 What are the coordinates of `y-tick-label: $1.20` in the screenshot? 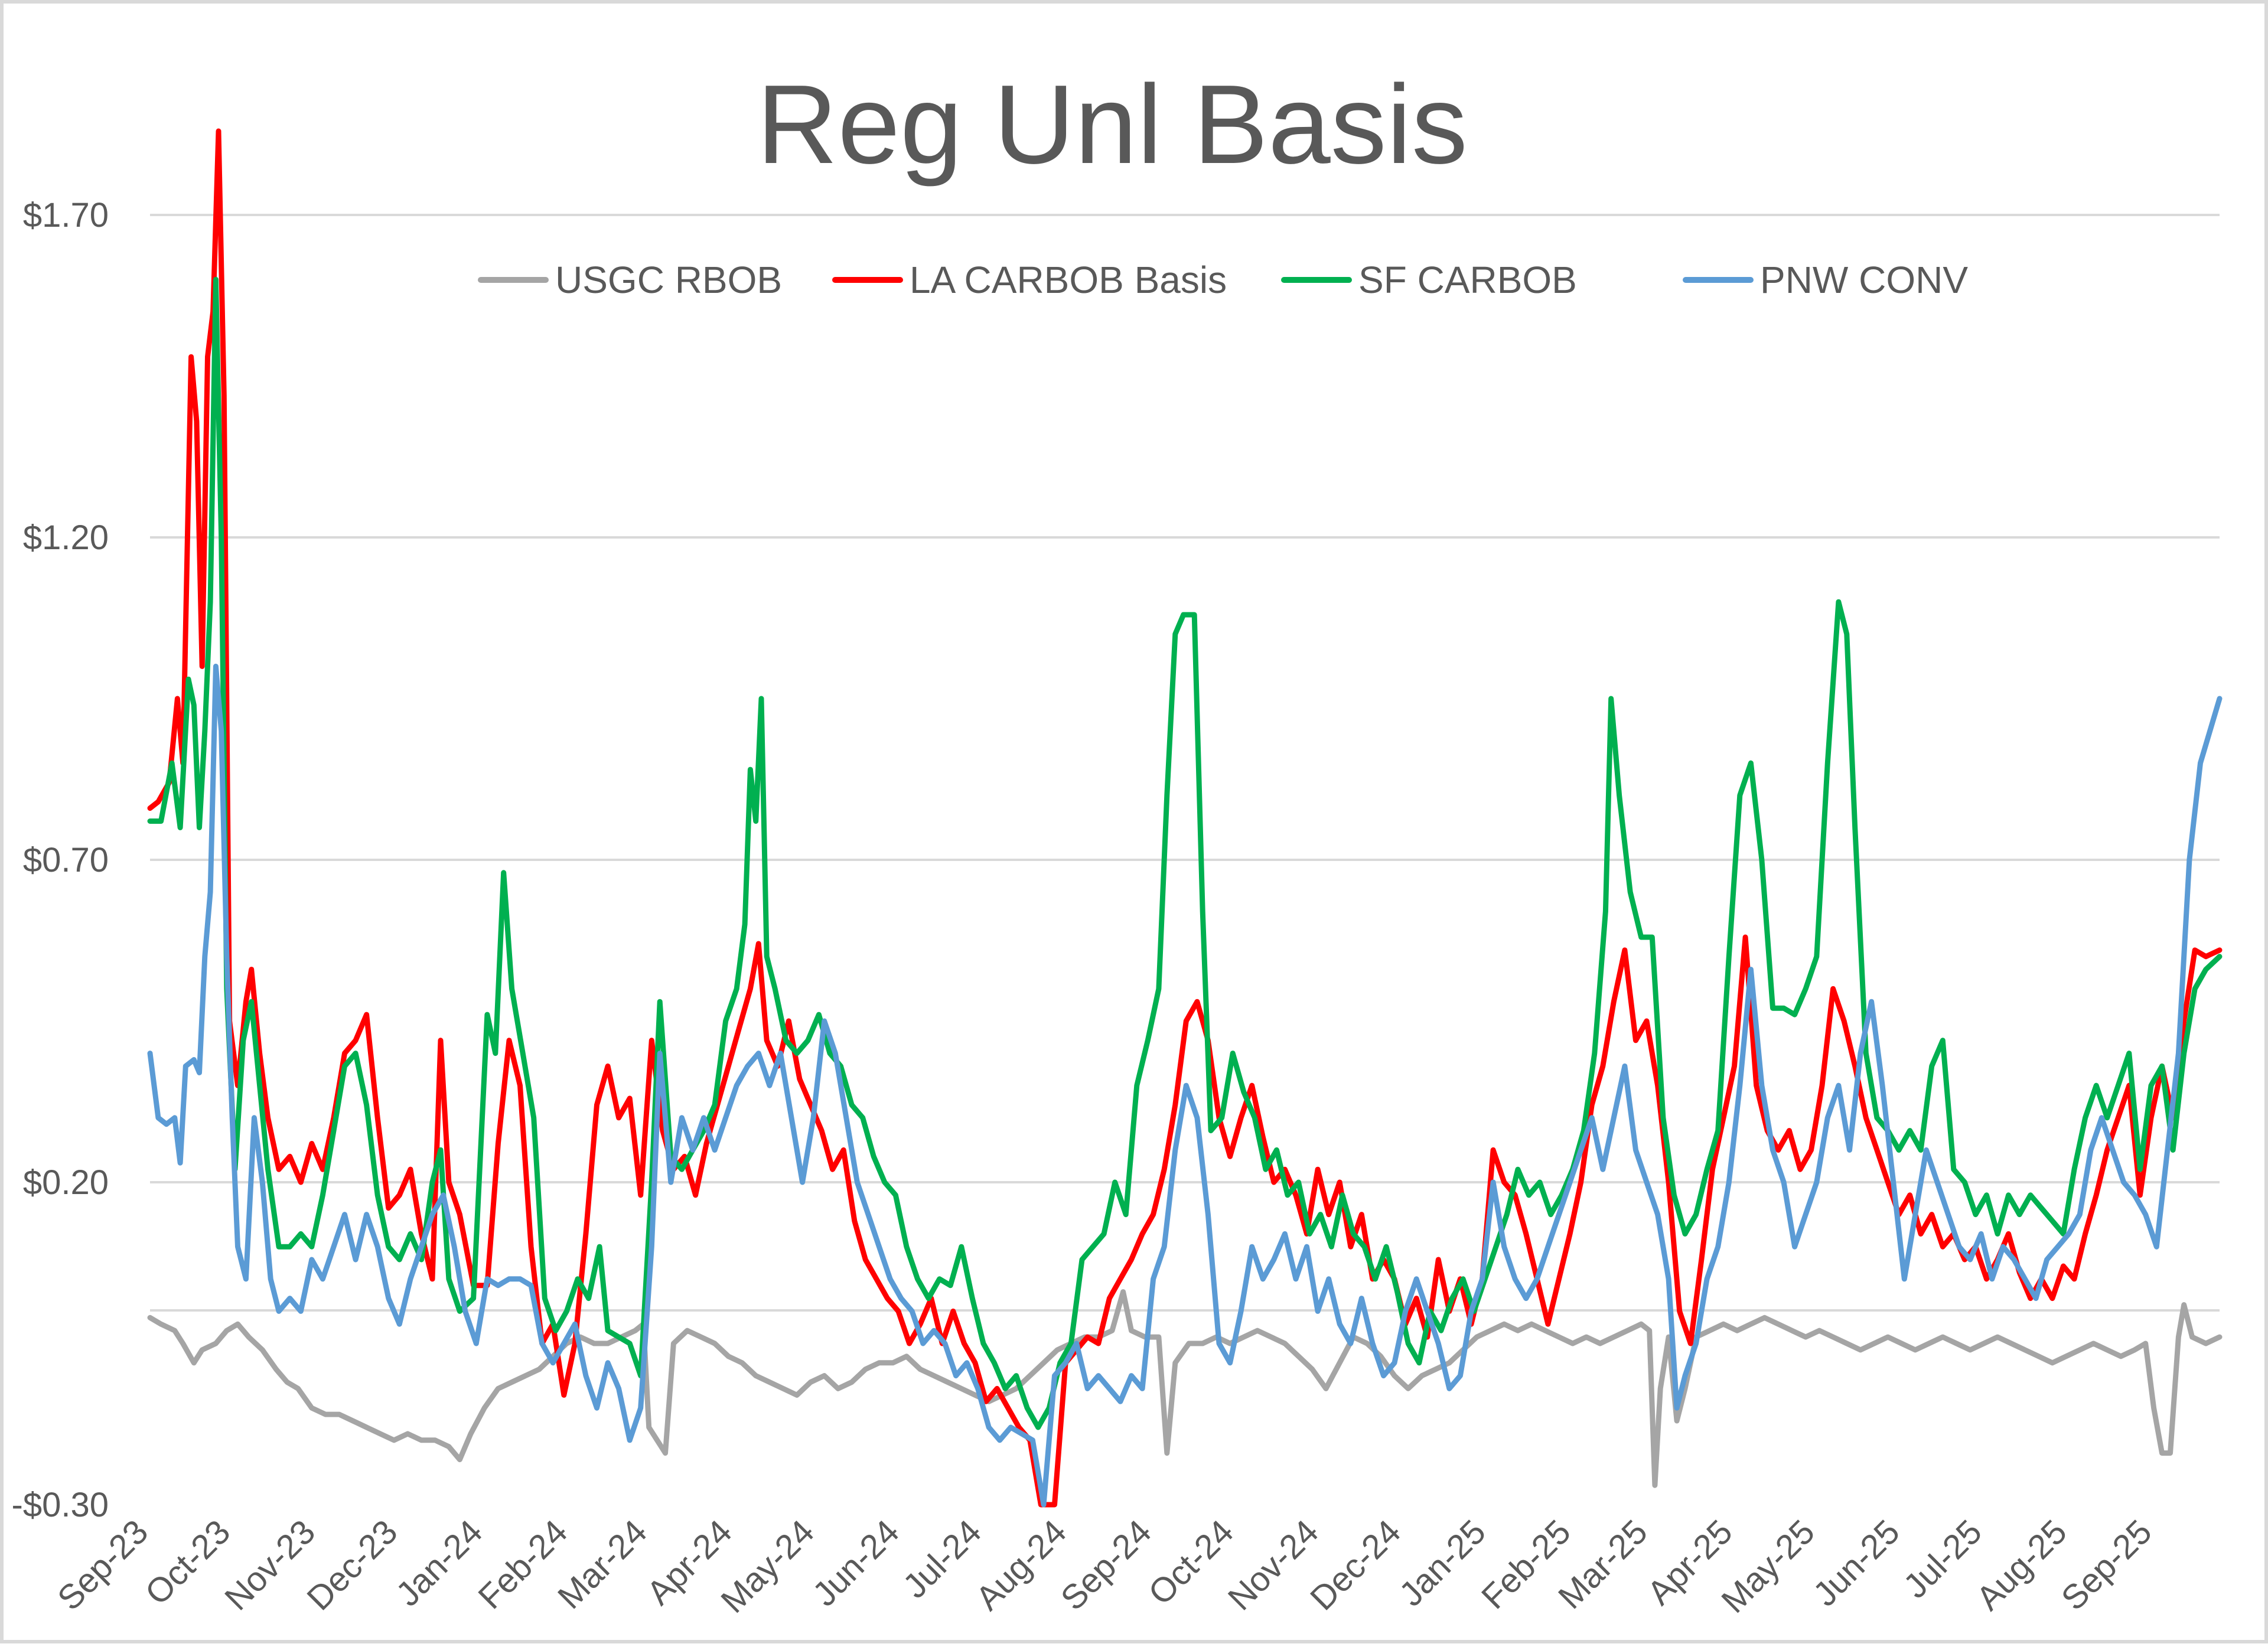 It's located at (66, 537).